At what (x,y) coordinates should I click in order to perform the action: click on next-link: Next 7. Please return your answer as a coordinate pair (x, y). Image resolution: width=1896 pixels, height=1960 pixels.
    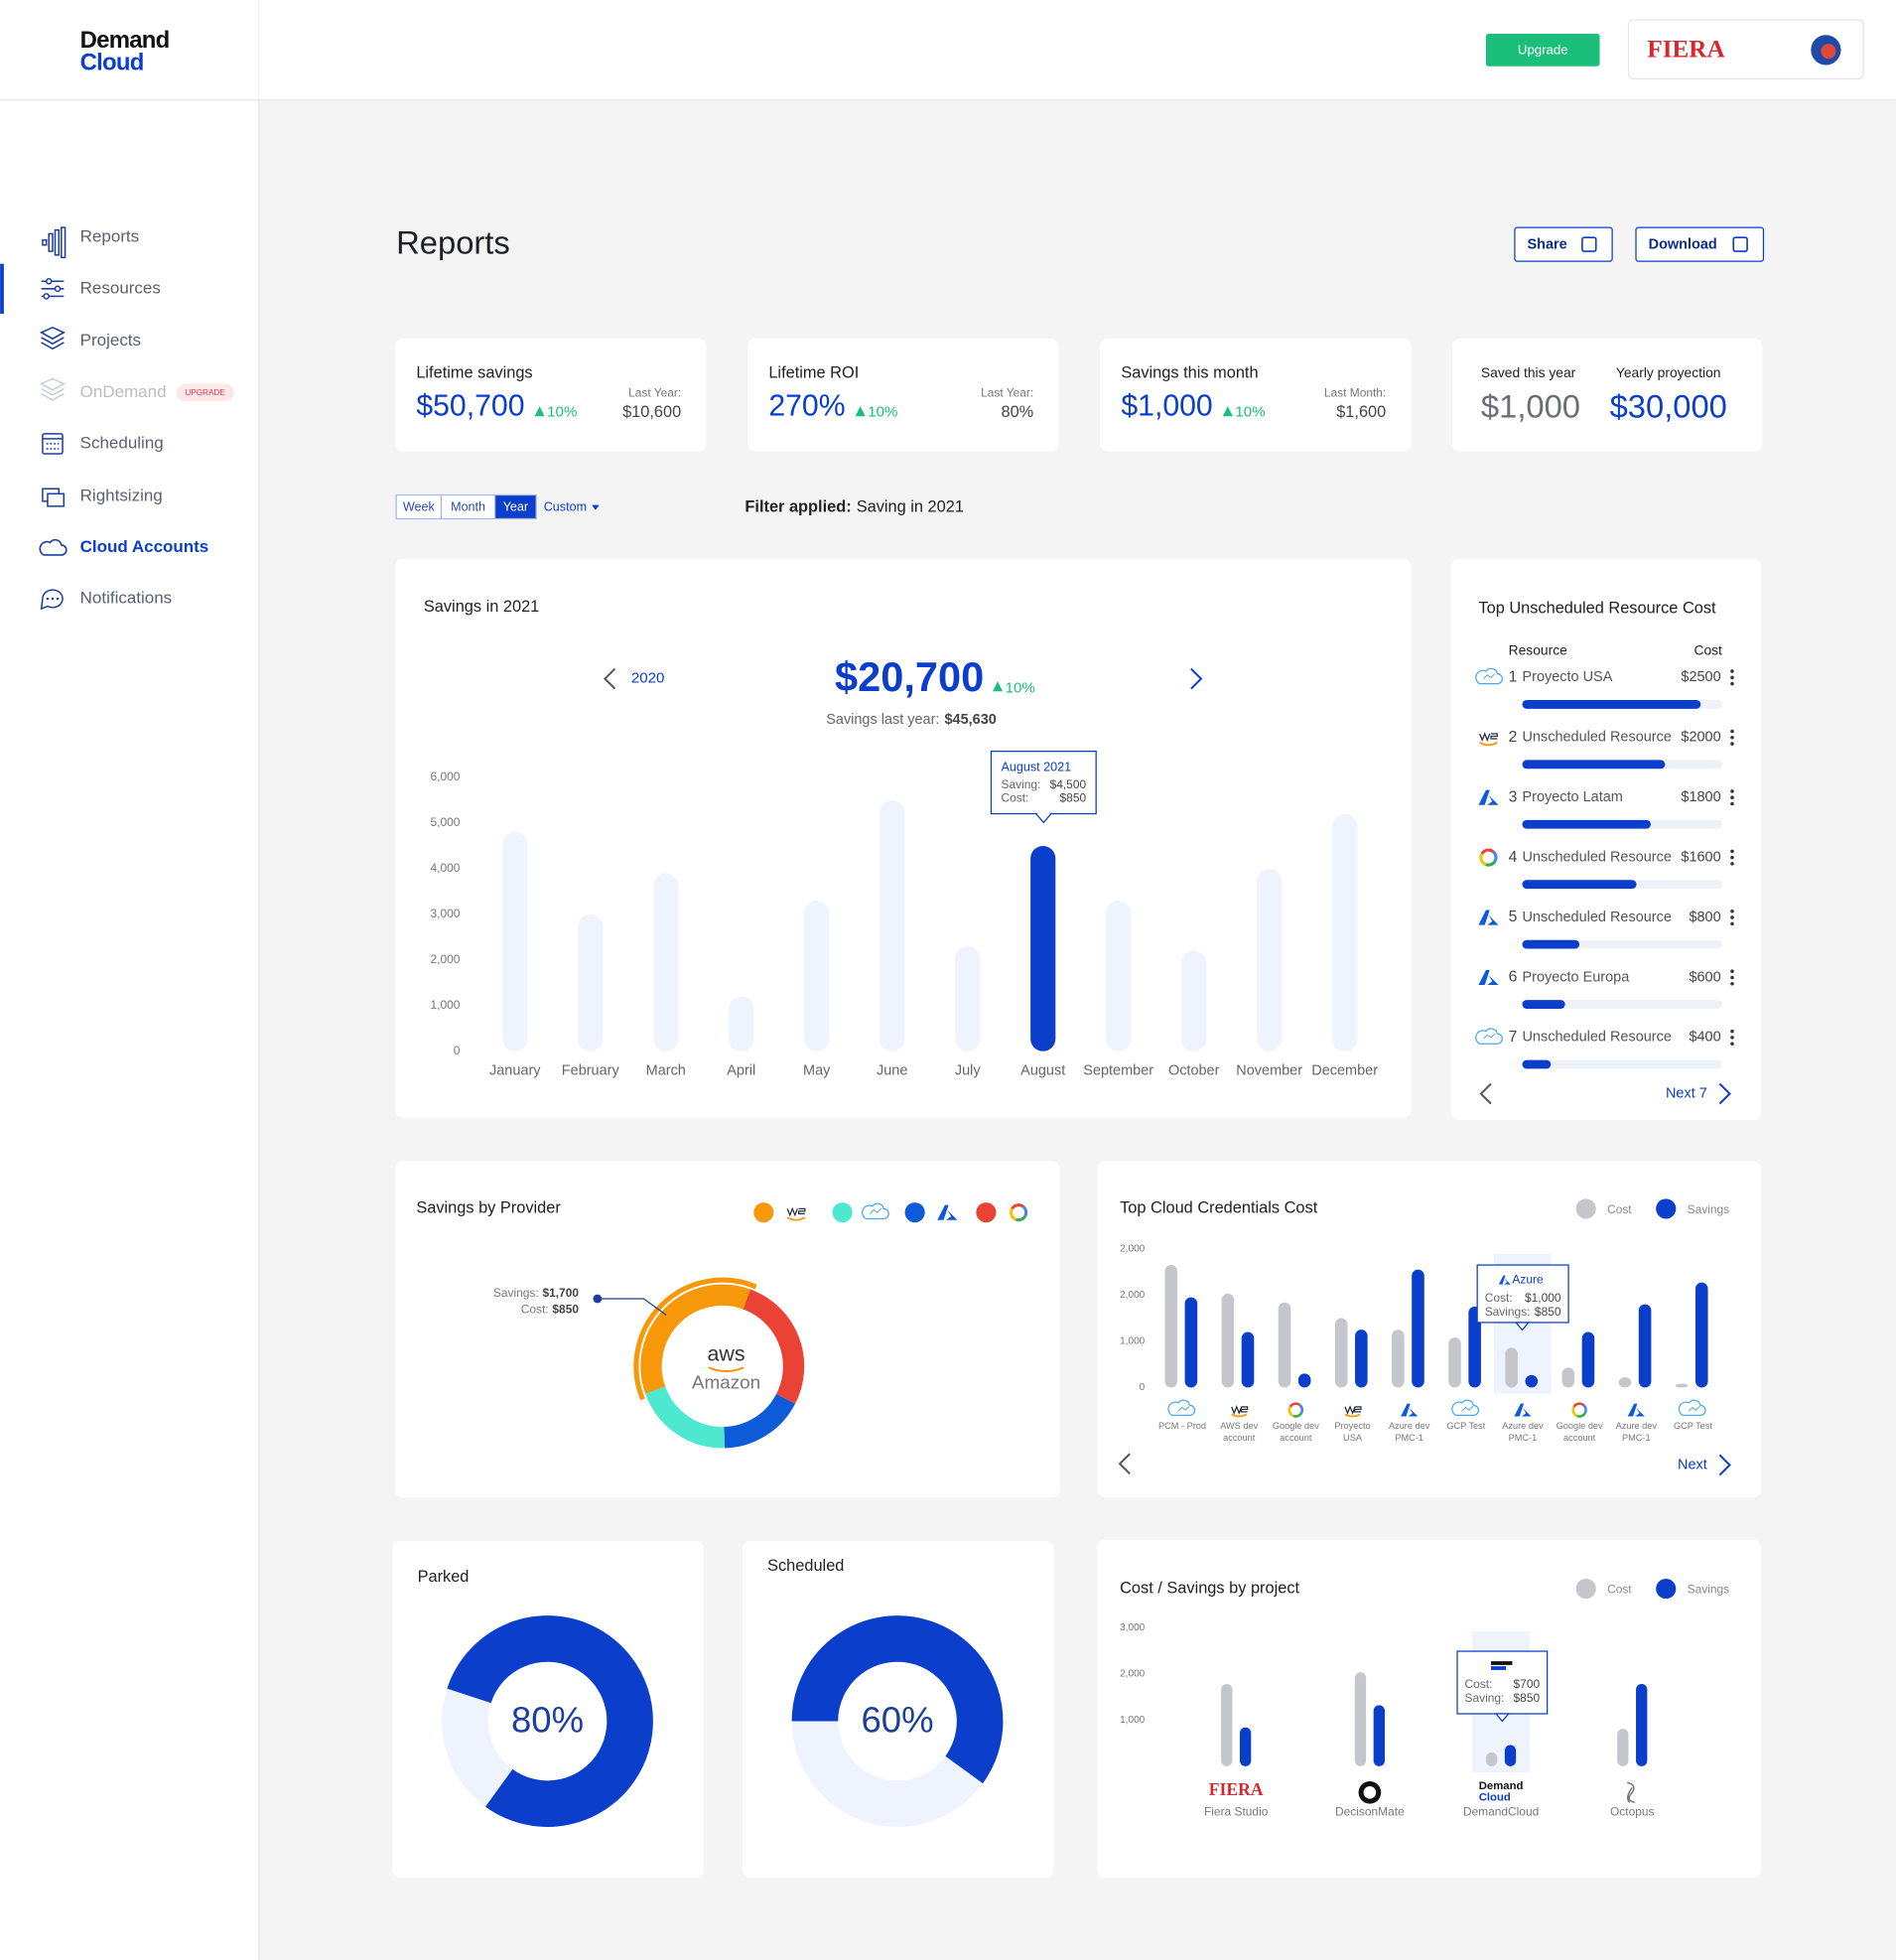
    Looking at the image, I should click on (1686, 1093).